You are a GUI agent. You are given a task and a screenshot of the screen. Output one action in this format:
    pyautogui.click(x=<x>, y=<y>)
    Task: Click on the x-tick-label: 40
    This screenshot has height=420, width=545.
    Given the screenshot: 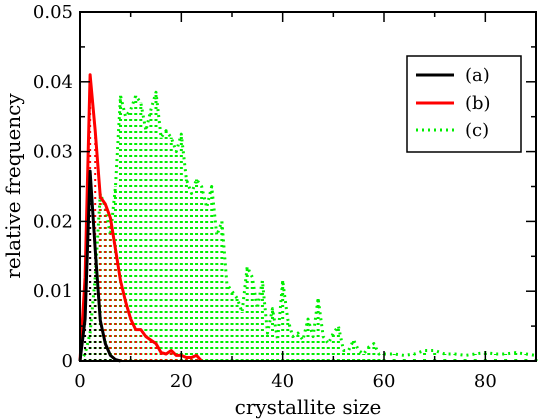 What is the action you would take?
    pyautogui.click(x=282, y=381)
    